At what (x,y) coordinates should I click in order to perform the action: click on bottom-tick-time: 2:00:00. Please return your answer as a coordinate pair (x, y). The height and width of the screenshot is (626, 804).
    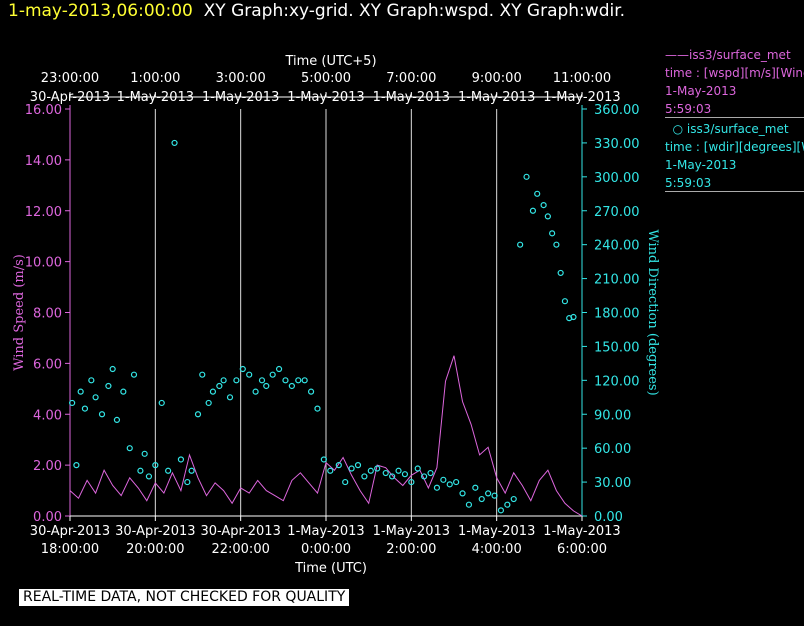
    Looking at the image, I should click on (411, 549).